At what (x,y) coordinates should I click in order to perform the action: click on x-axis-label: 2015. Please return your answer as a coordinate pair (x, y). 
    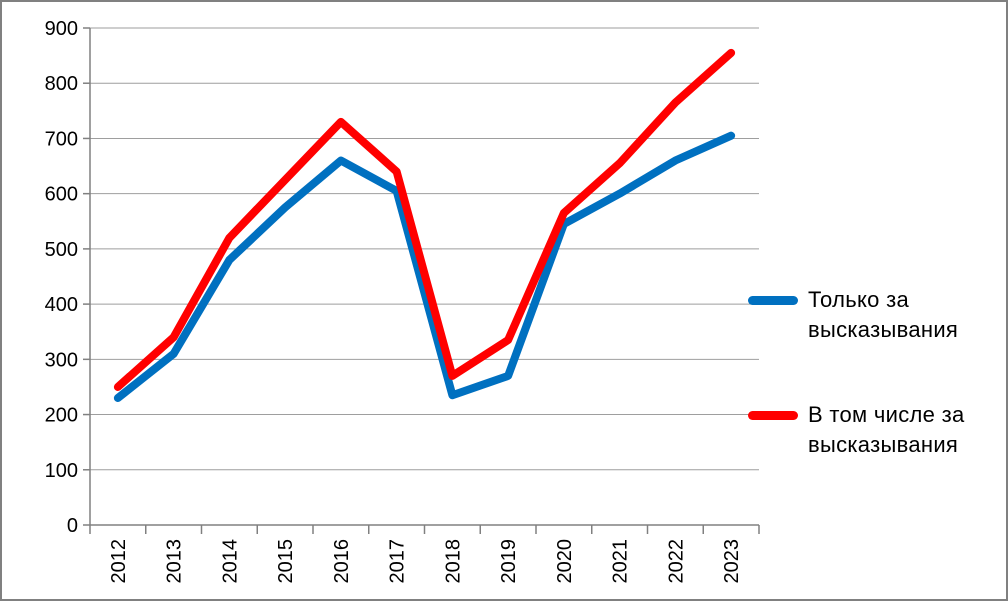
    Looking at the image, I should click on (286, 561).